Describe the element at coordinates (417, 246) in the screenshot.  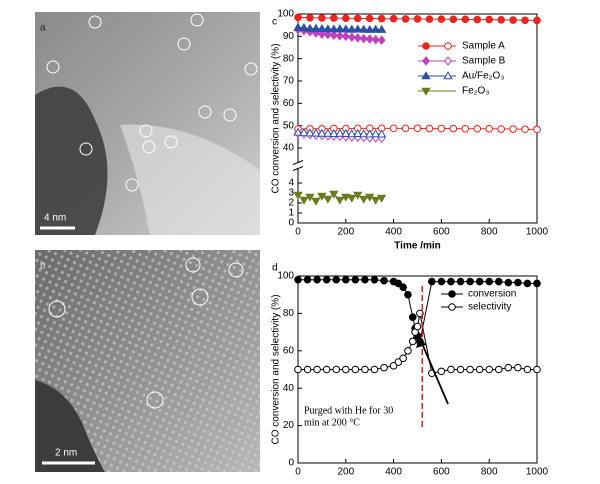
I see `x-axis-label: Time /min` at that location.